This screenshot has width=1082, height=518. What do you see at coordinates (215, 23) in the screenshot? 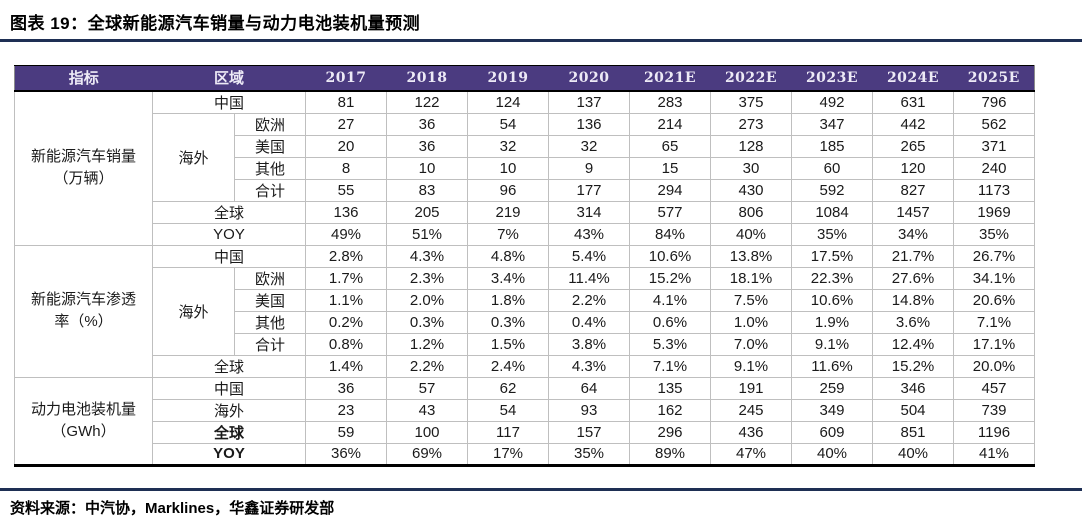
I see `figure-title: 图表 19：全球新能源汽车销量与动力电池装机量预测` at bounding box center [215, 23].